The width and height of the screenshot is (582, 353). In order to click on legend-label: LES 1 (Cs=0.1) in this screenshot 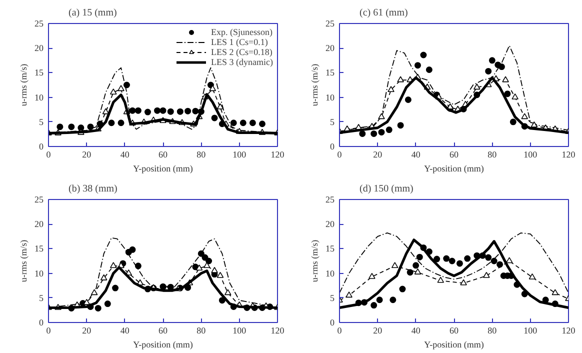, I will do `click(239, 42)`.